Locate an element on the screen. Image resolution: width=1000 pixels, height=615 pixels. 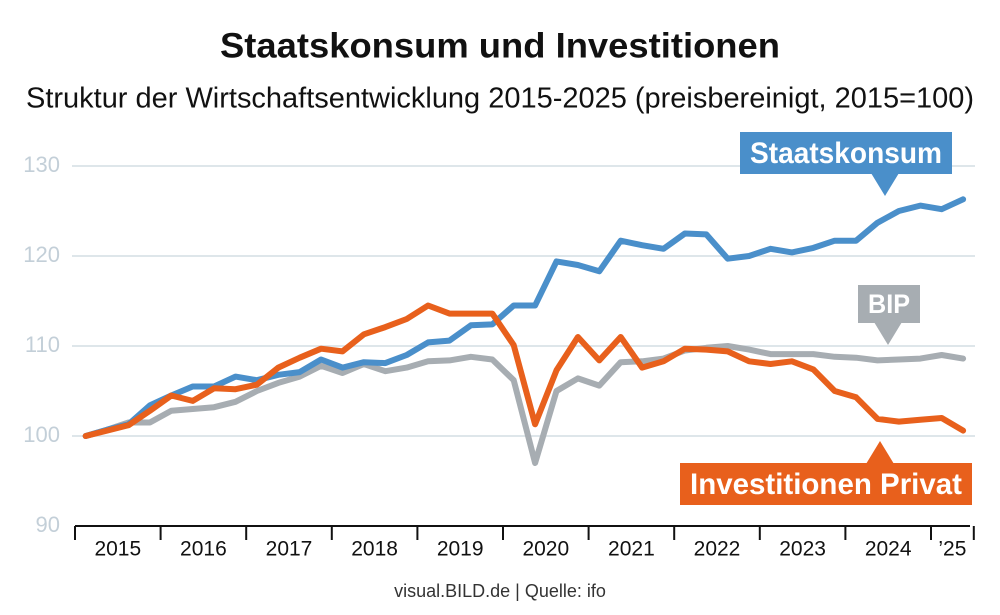
x-tick-label: 2021 is located at coordinates (631, 549).